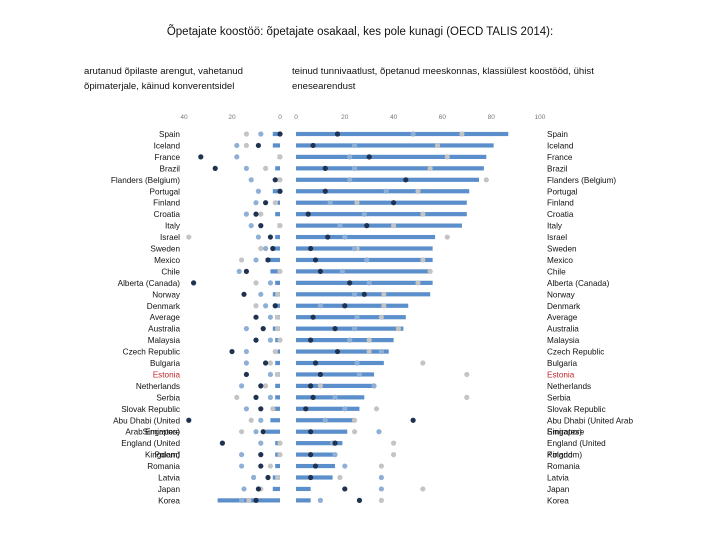 The width and height of the screenshot is (720, 540). What do you see at coordinates (169, 489) in the screenshot?
I see `left-category-label: Japan` at bounding box center [169, 489].